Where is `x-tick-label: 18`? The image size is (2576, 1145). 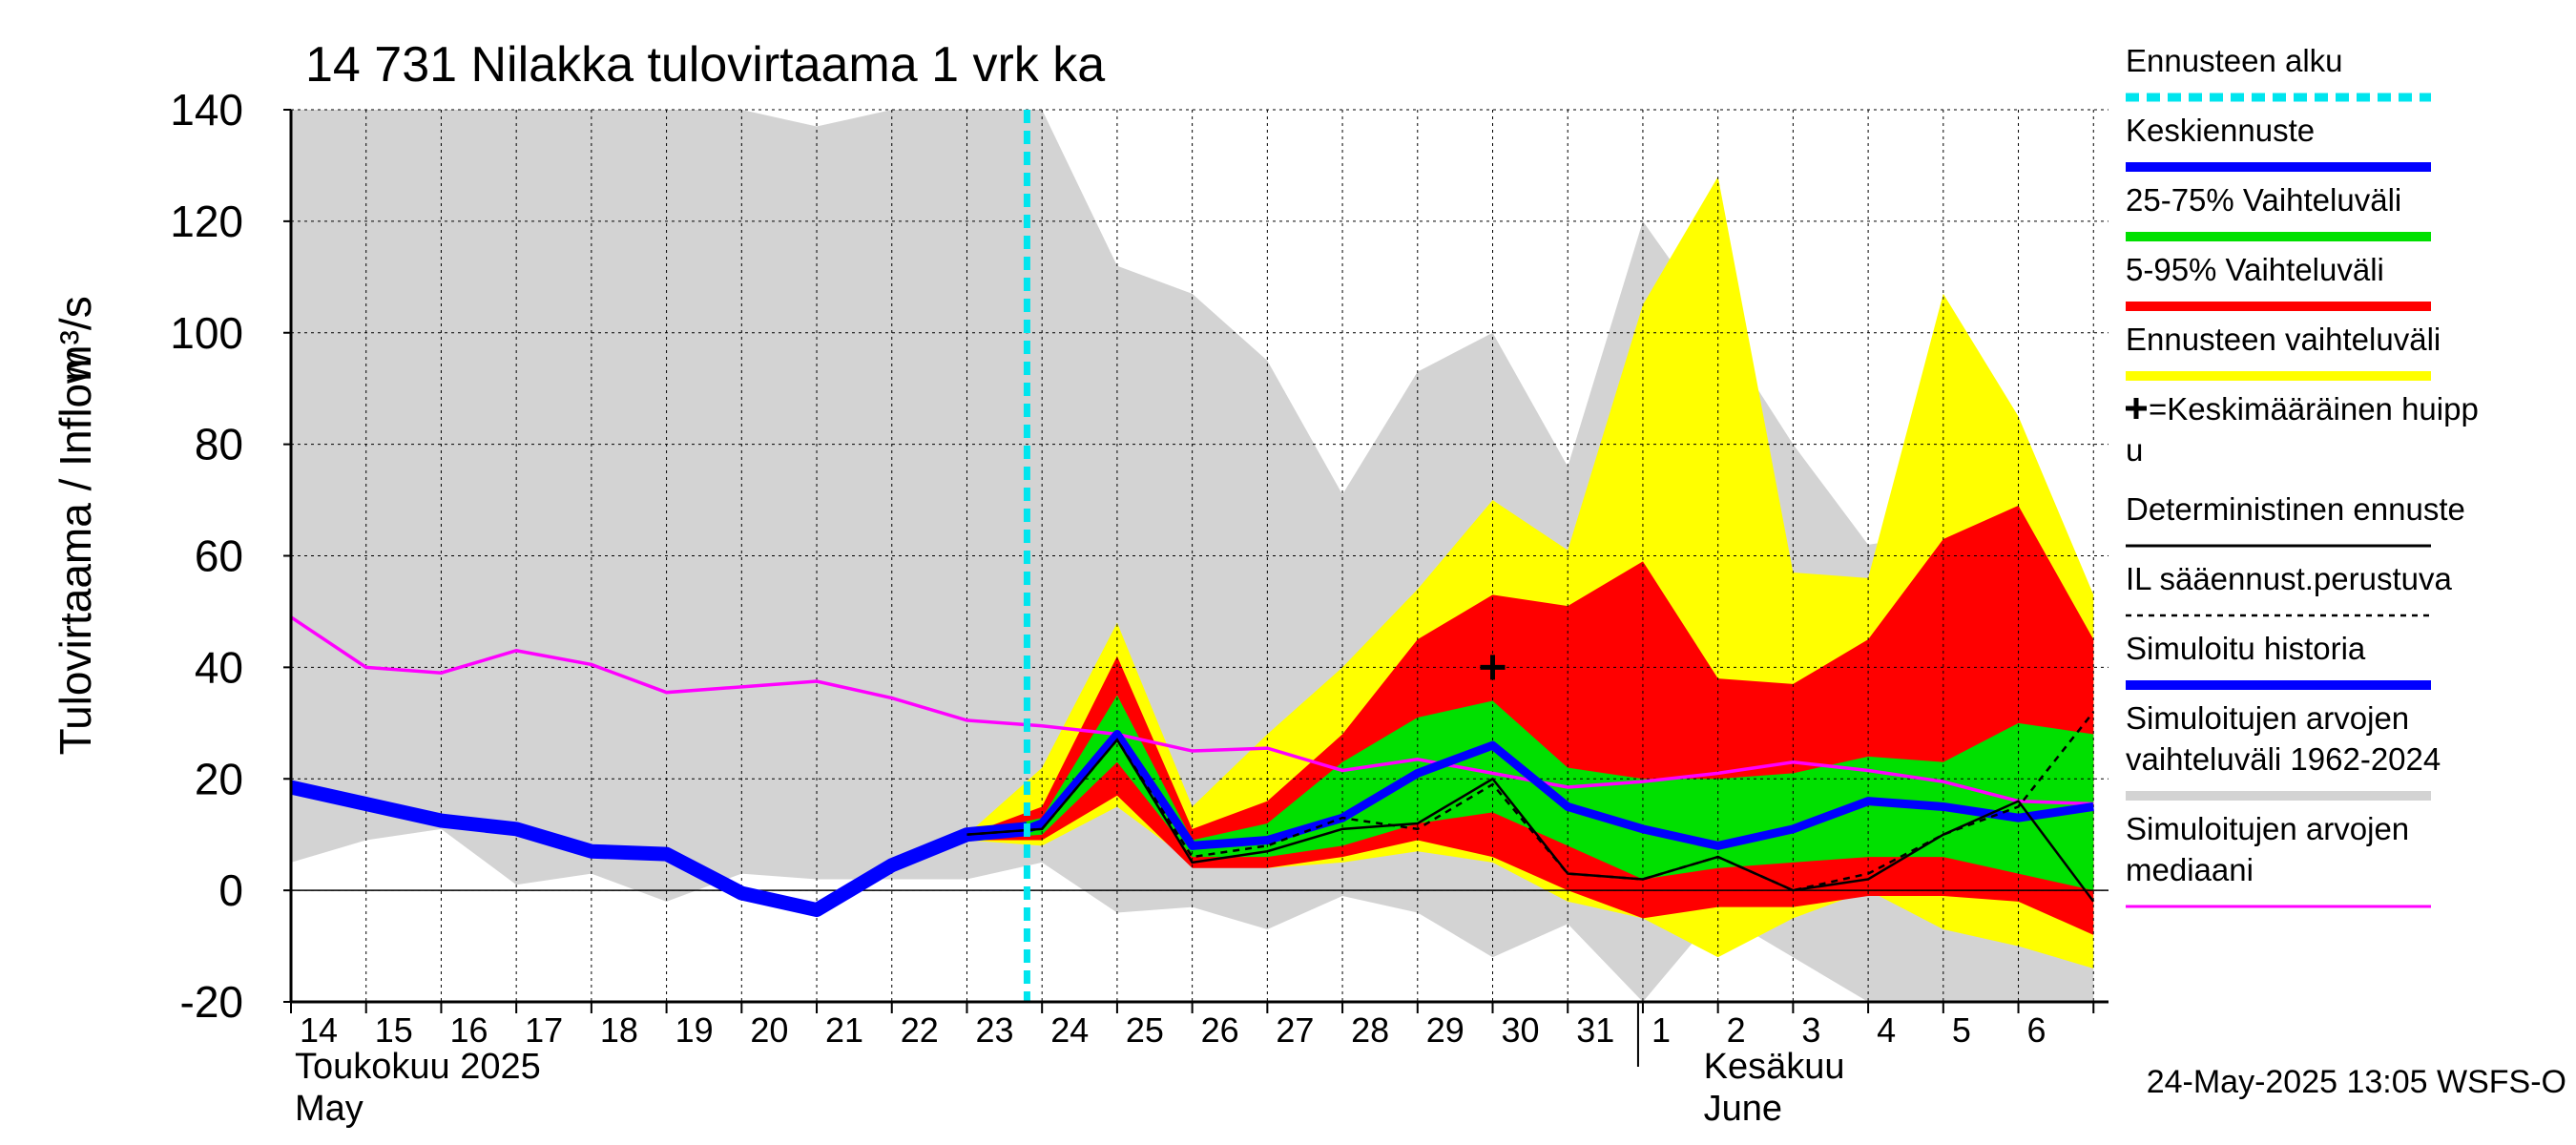
x-tick-label: 18 is located at coordinates (619, 1030).